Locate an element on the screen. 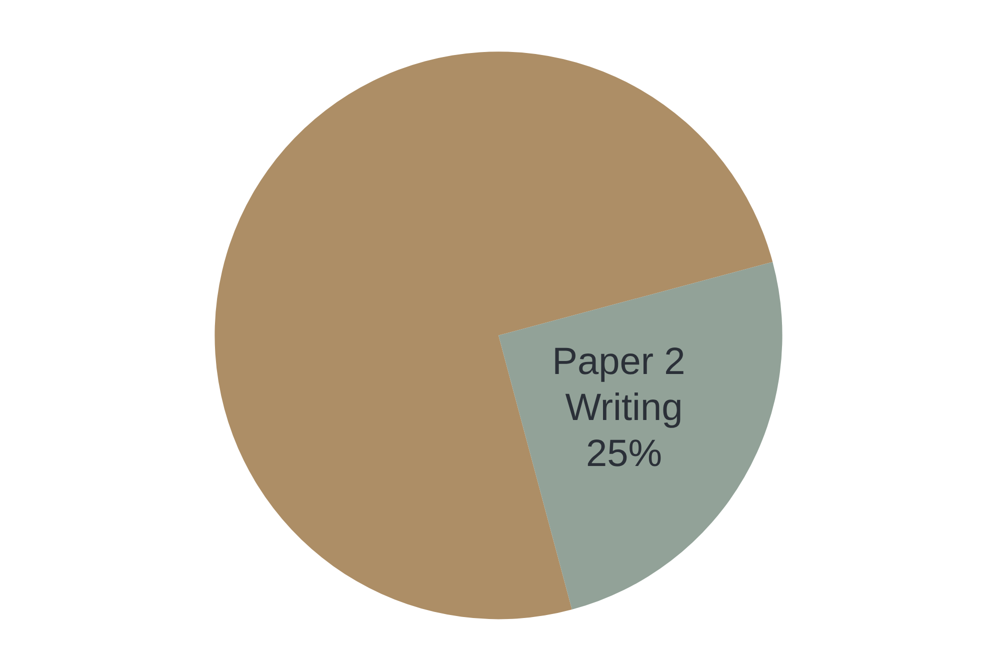 The image size is (997, 645). slice-label: Paper 2 Writing is located at coordinates (624, 384).